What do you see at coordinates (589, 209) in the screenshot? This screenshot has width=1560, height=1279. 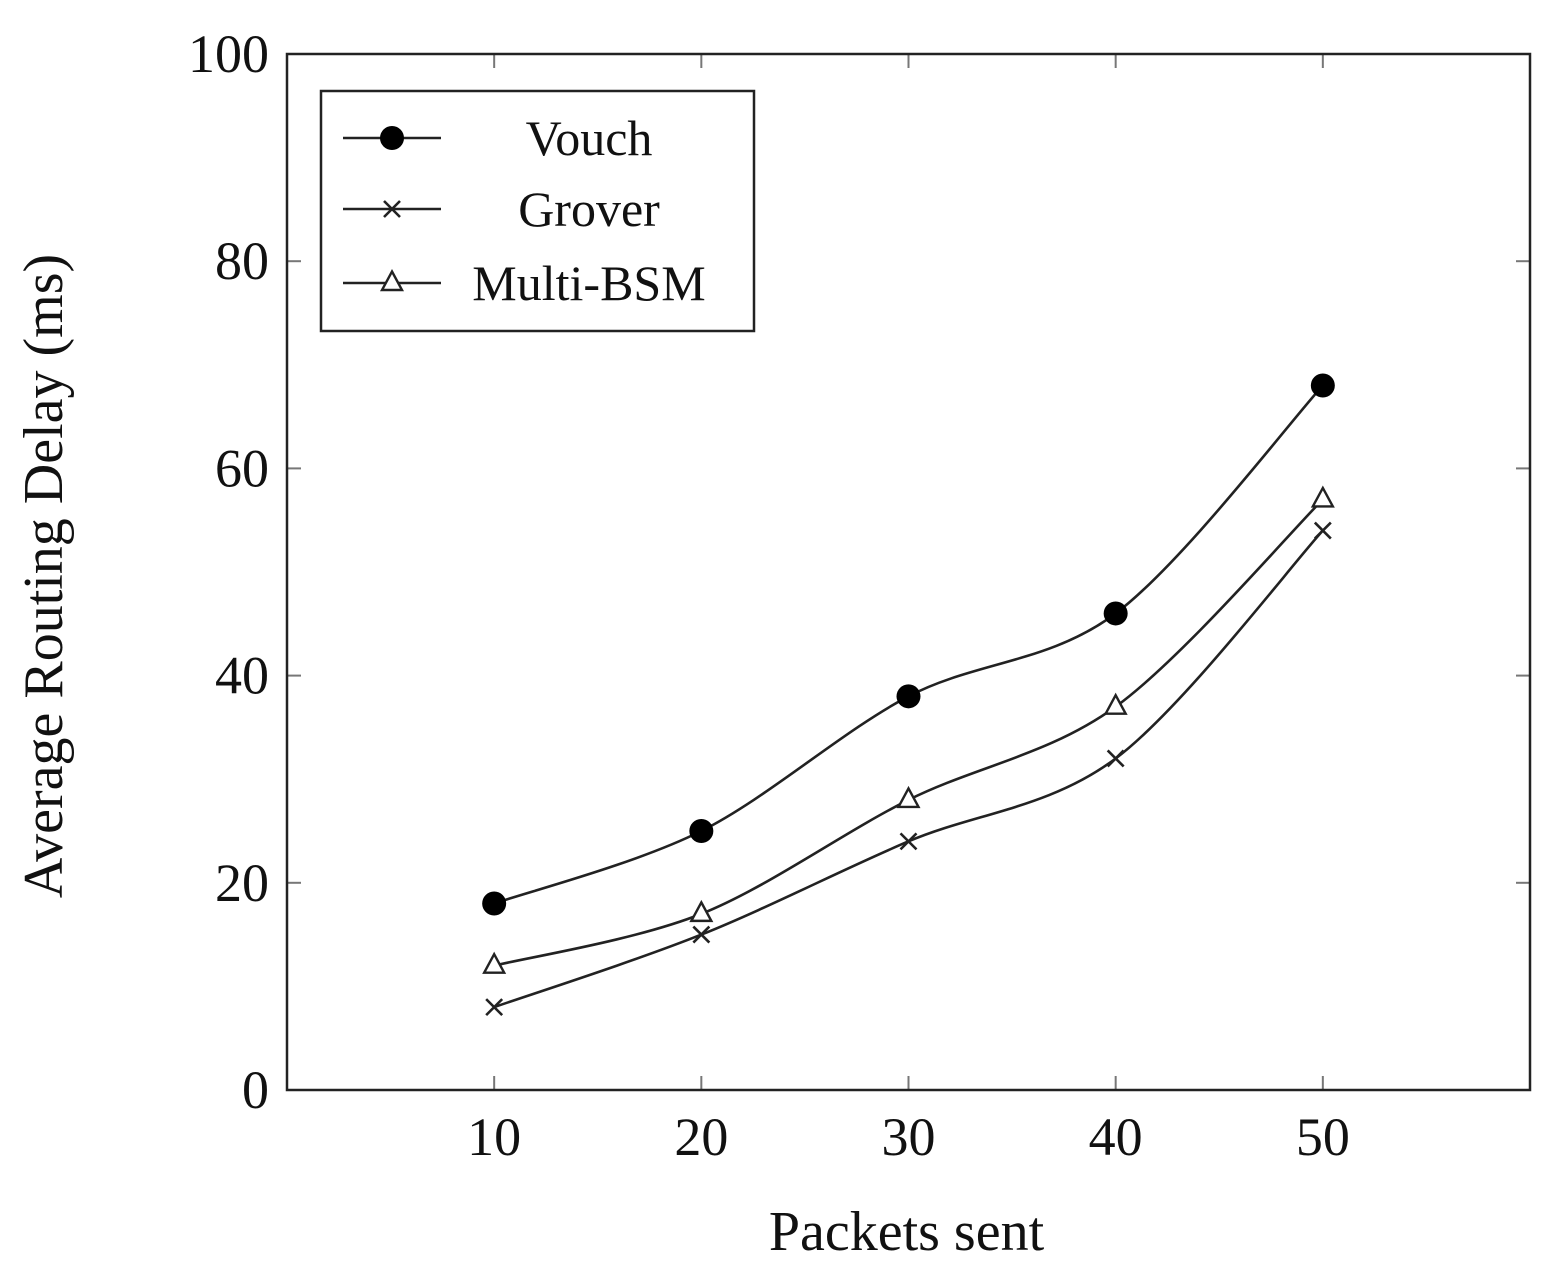 I see `legend-label-grover: Grover` at bounding box center [589, 209].